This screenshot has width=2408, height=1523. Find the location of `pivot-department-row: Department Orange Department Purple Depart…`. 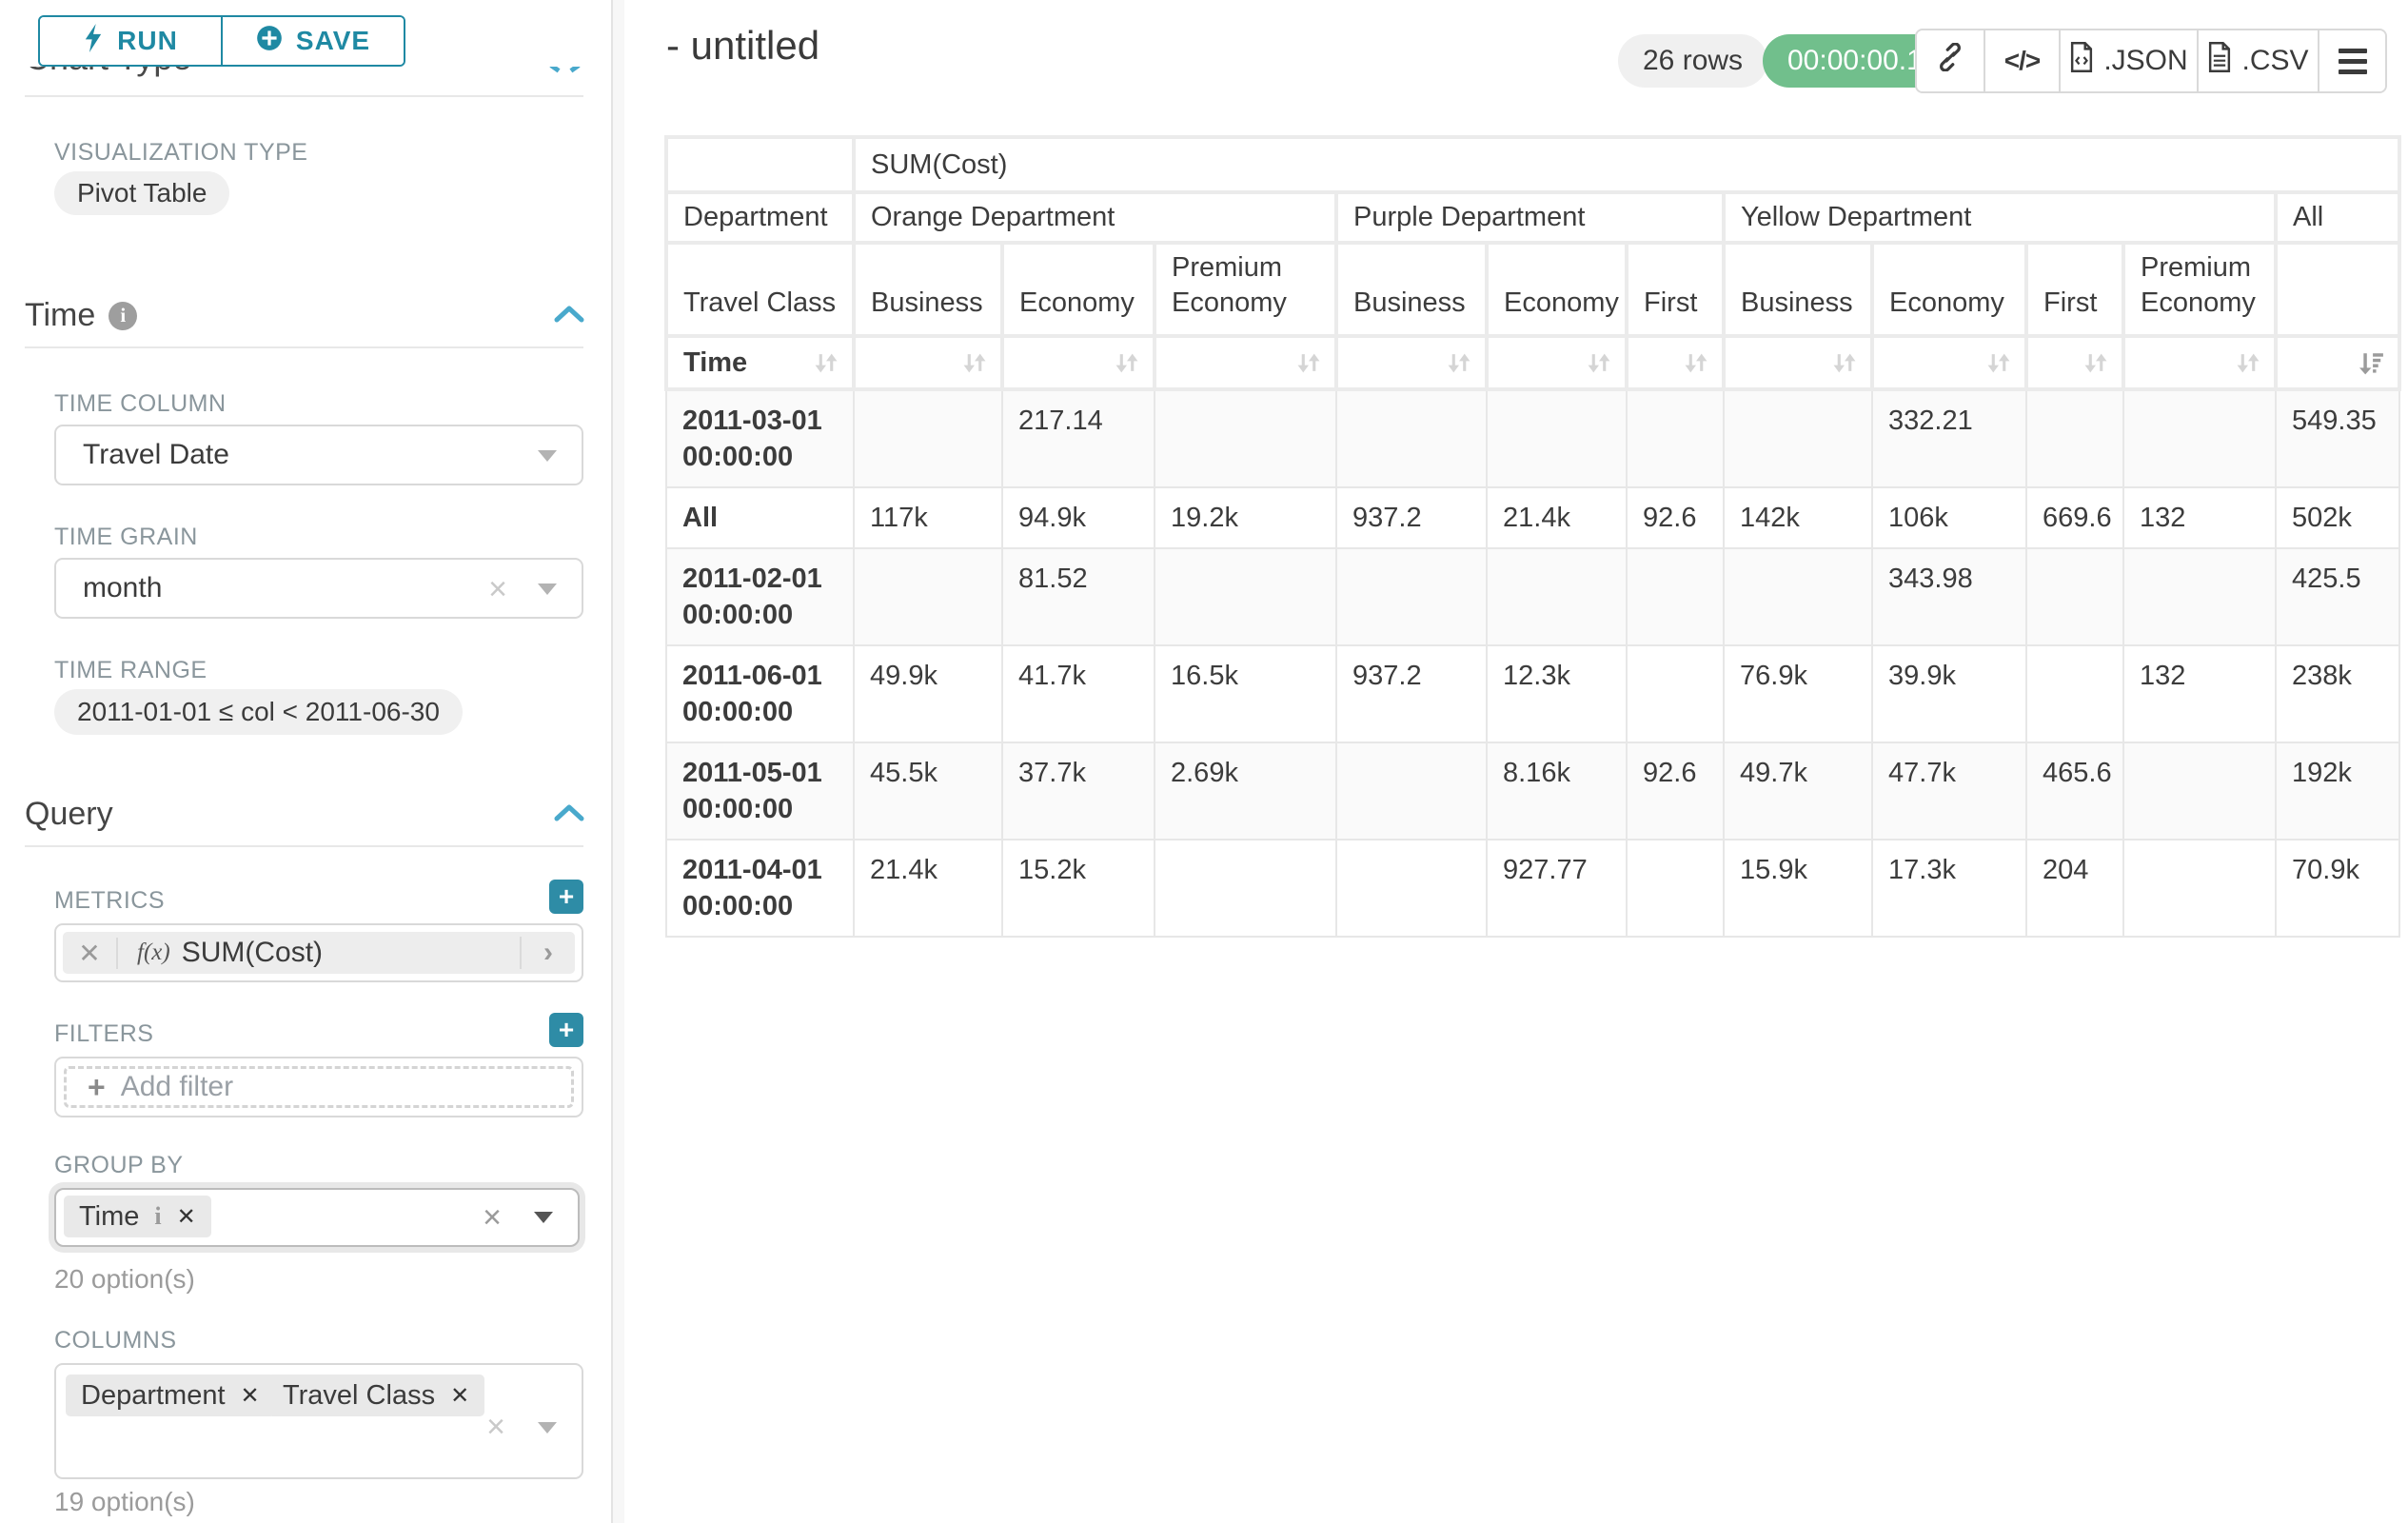

pivot-department-row: Department Orange Department Purple Depart… is located at coordinates (1533, 218).